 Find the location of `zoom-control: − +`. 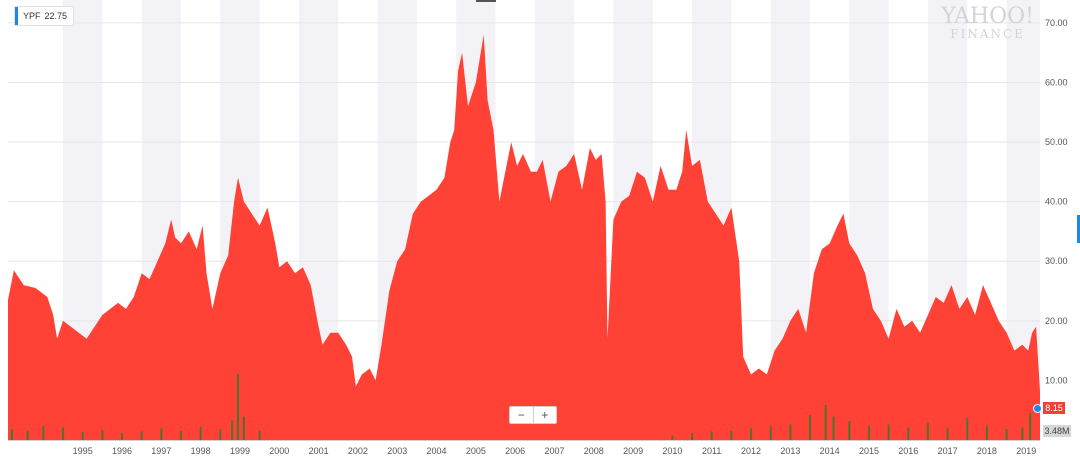

zoom-control: − + is located at coordinates (533, 415).